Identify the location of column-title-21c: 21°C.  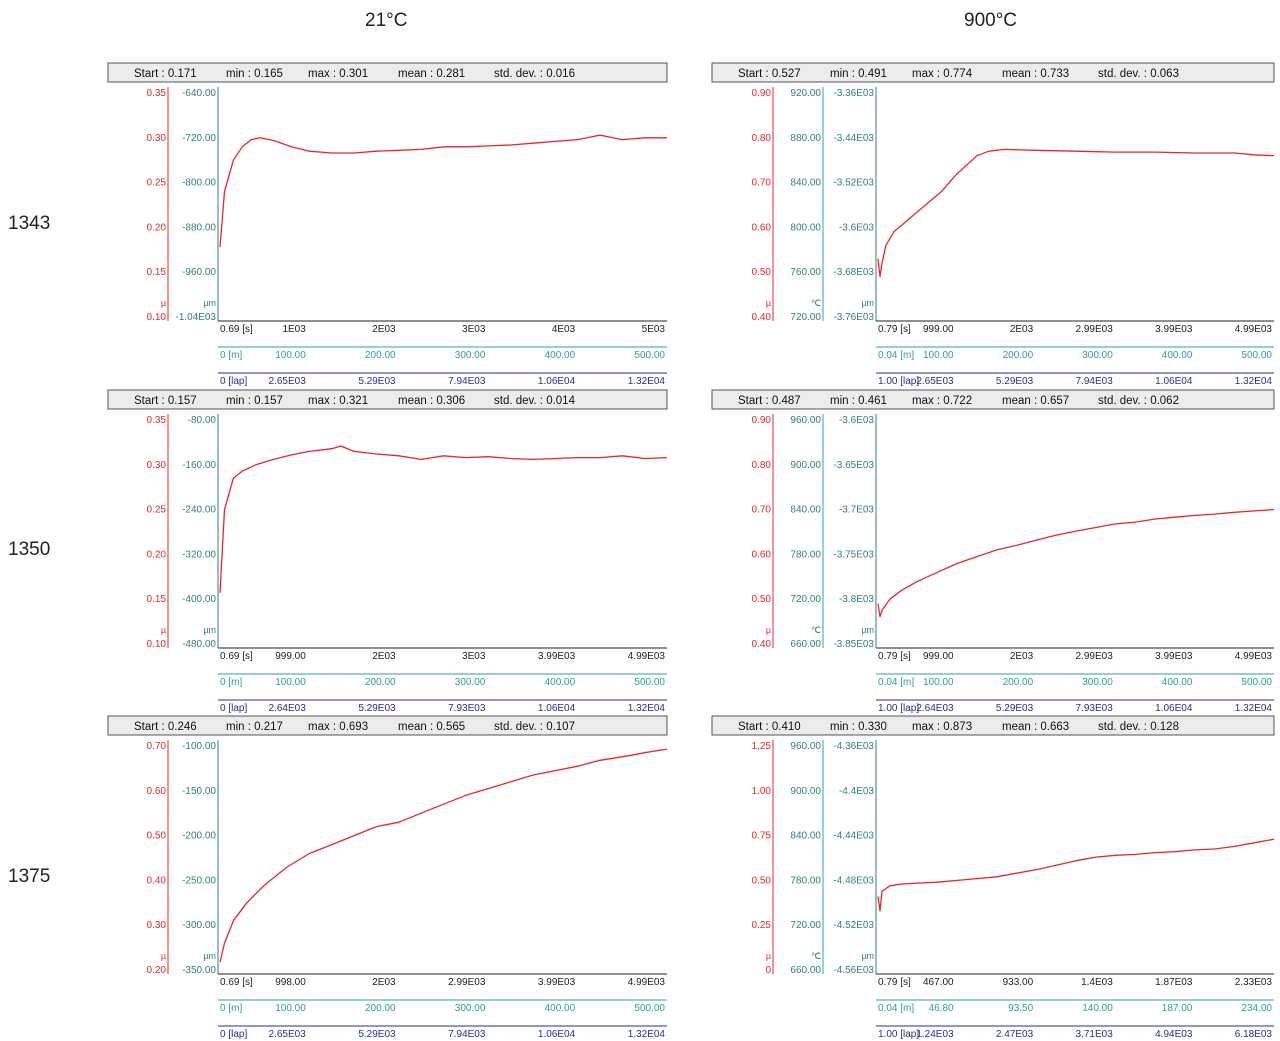
(386, 20).